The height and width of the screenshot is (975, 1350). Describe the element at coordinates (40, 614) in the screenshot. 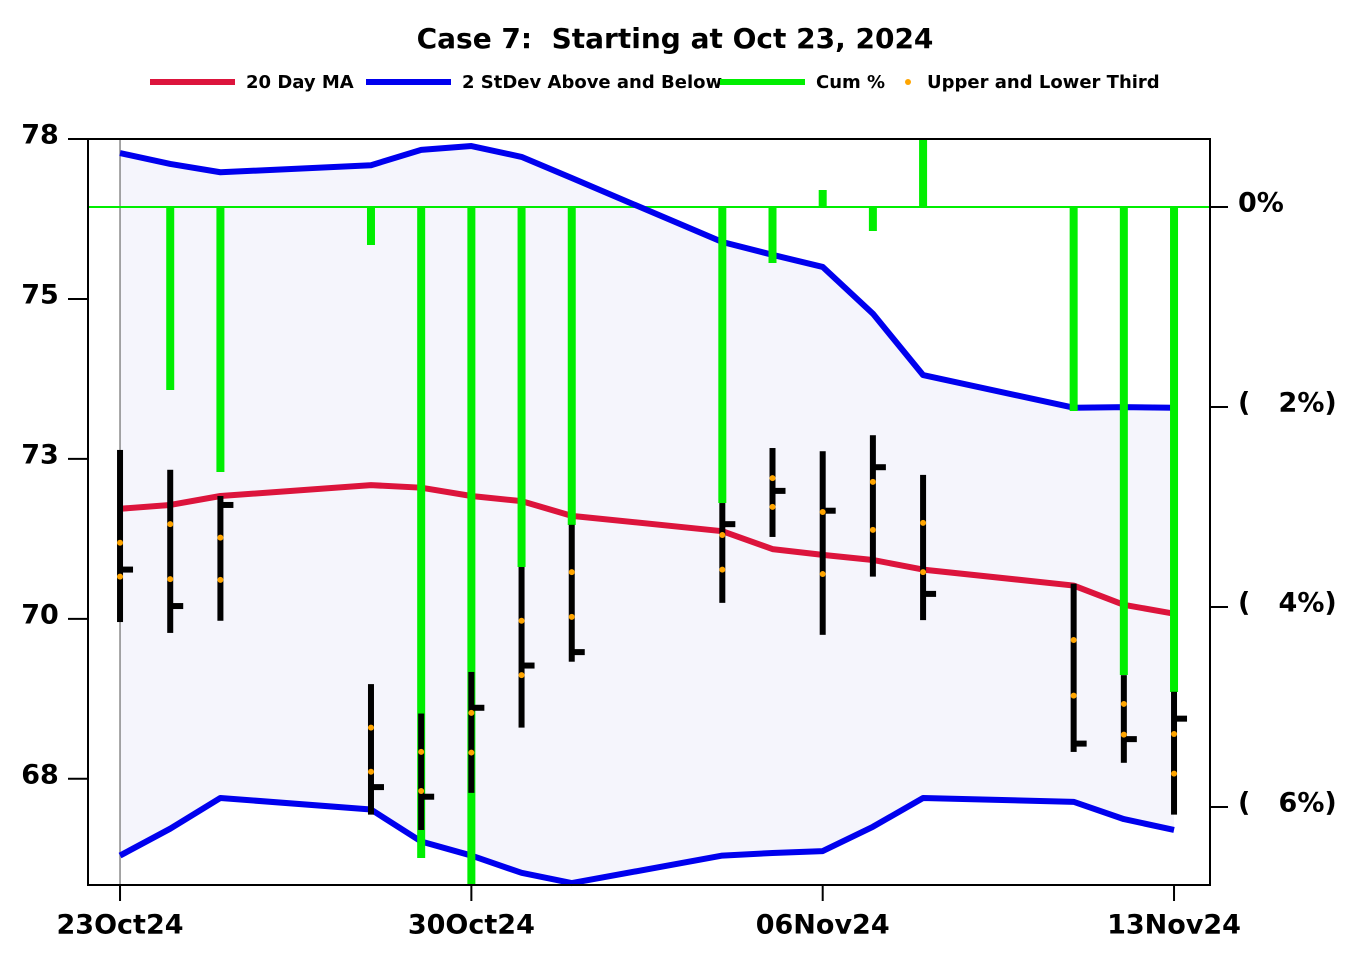

I see `y-tick-label: 70` at that location.